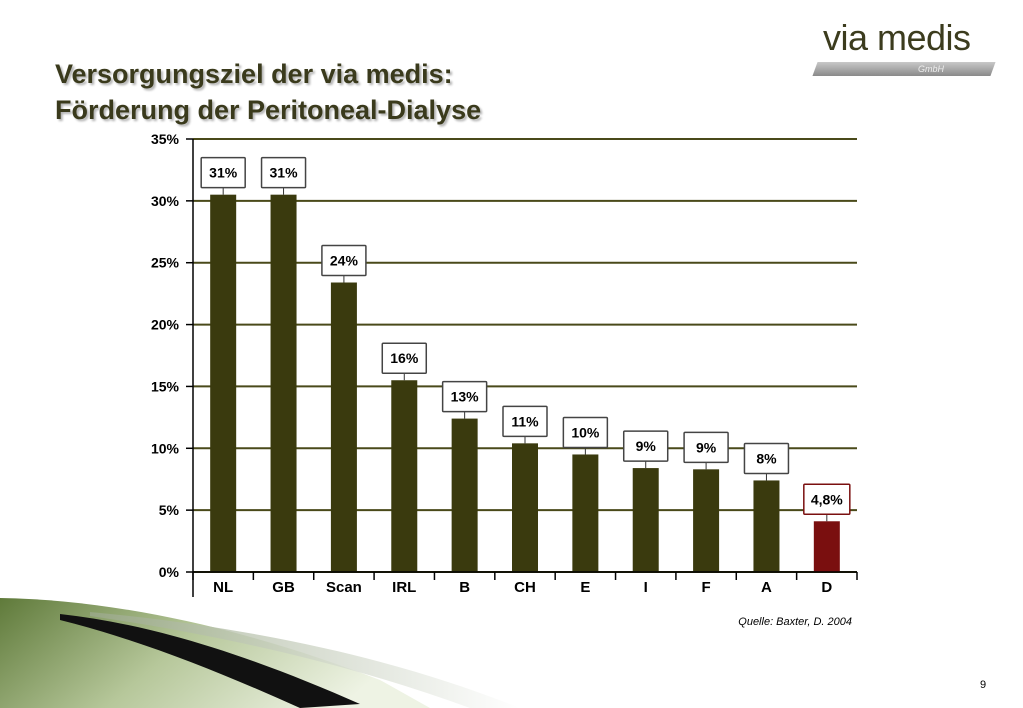 Image resolution: width=1023 pixels, height=708 pixels. What do you see at coordinates (165, 386) in the screenshot?
I see `y-tick-label: 15%` at bounding box center [165, 386].